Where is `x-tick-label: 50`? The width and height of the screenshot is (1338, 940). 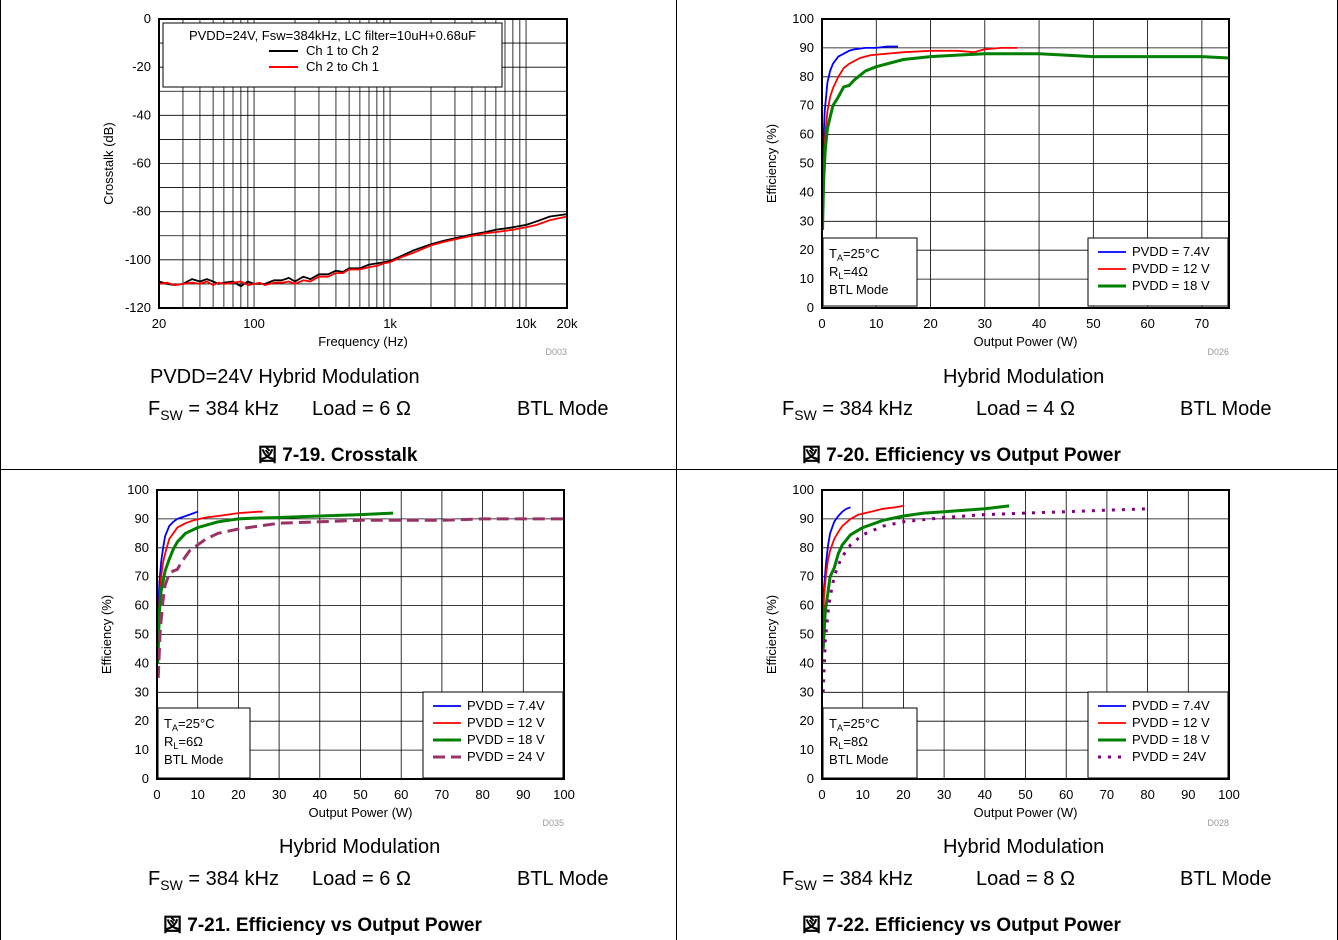 x-tick-label: 50 is located at coordinates (1093, 323).